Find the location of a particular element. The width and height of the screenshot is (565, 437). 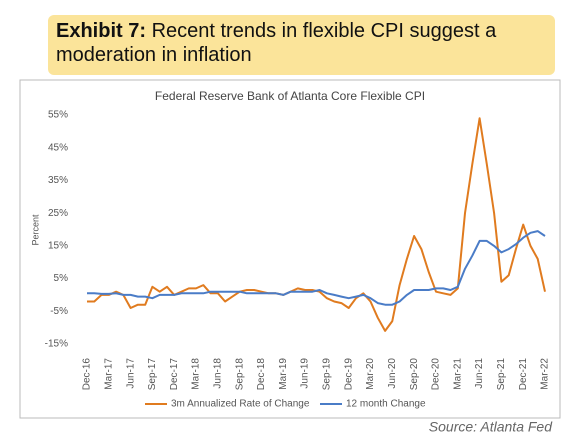

x-tick-label: Mar-19 is located at coordinates (283, 374).